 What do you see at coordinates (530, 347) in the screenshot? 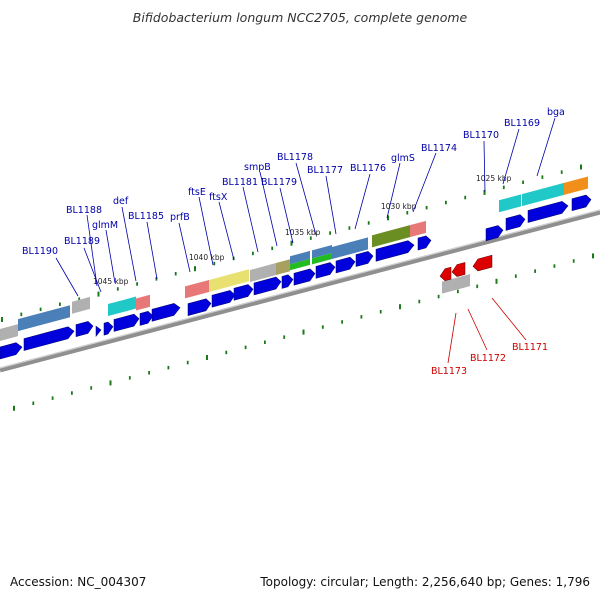
I see `gene-label-reverse: BL1171` at bounding box center [530, 347].